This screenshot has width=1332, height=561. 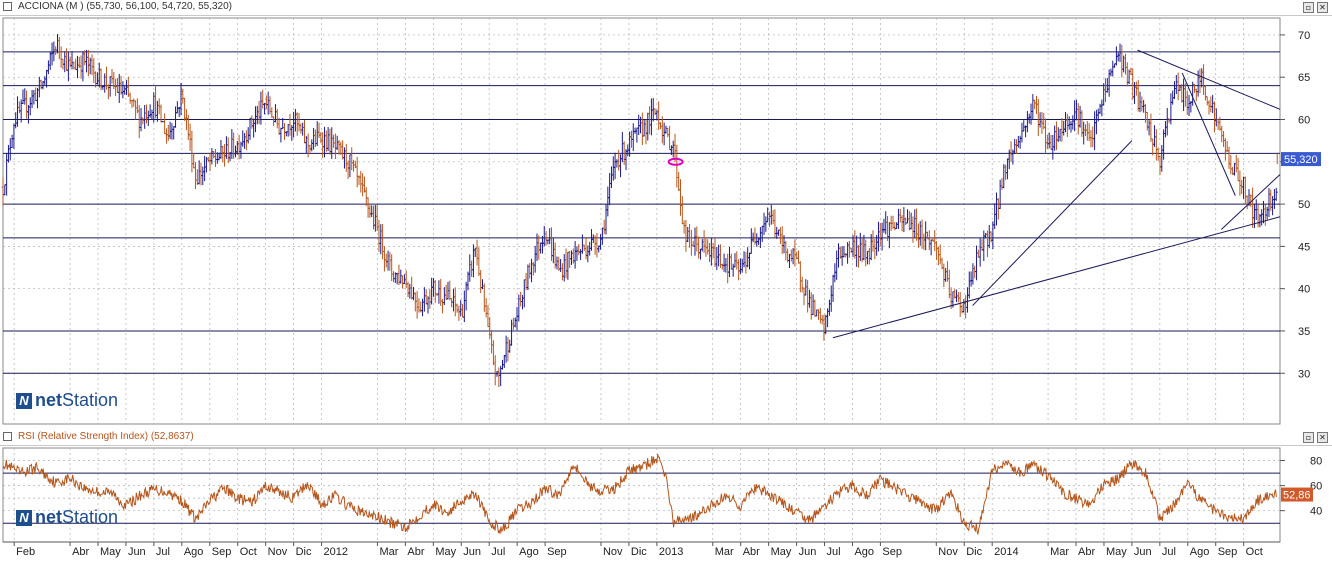 What do you see at coordinates (1304, 78) in the screenshot?
I see `price-y-tick-label: 65` at bounding box center [1304, 78].